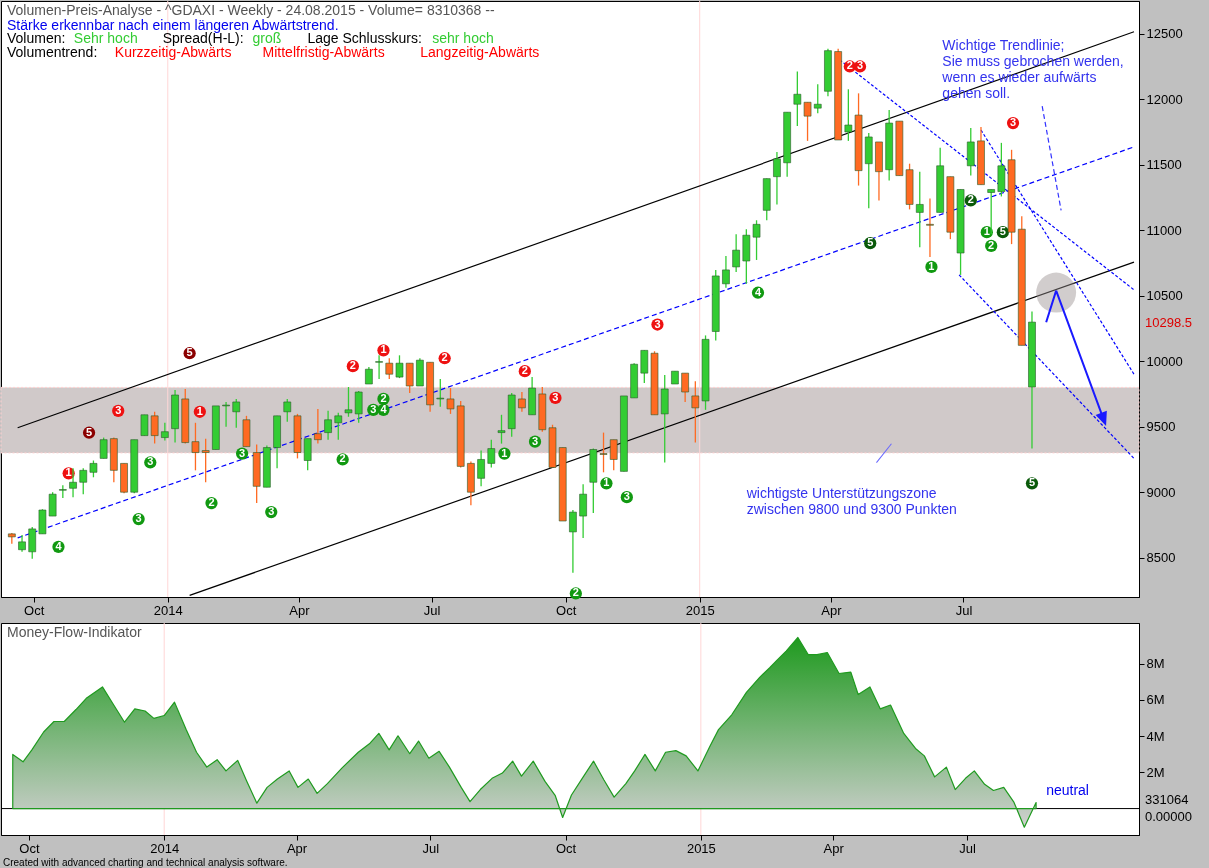 The image size is (1209, 868). Describe the element at coordinates (1166, 799) in the screenshot. I see `text: 331064` at that location.